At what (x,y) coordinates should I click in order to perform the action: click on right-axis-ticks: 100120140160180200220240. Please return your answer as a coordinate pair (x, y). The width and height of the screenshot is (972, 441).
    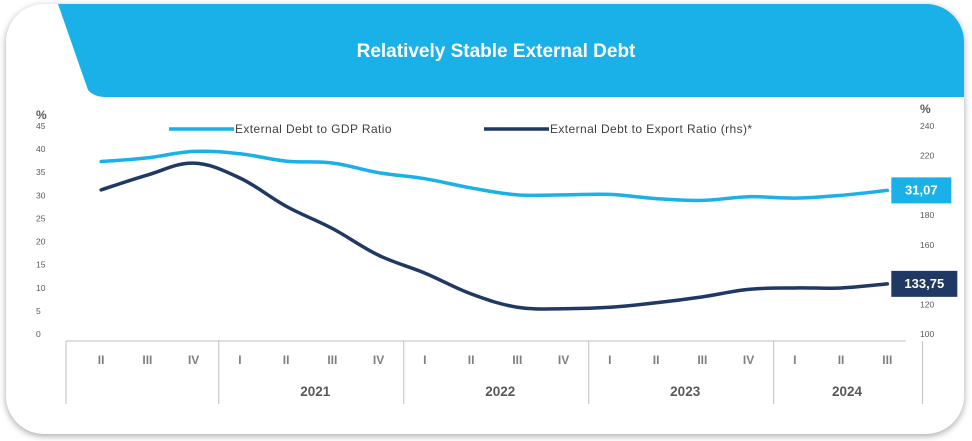
    Looking at the image, I should click on (927, 230).